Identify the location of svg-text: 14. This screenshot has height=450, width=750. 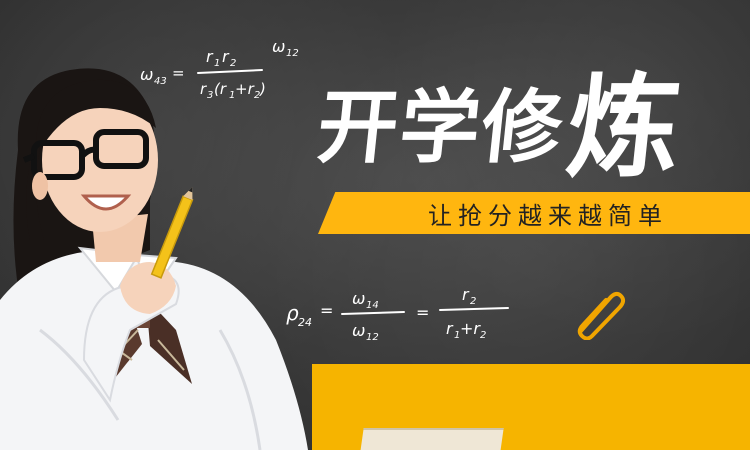
(372, 305).